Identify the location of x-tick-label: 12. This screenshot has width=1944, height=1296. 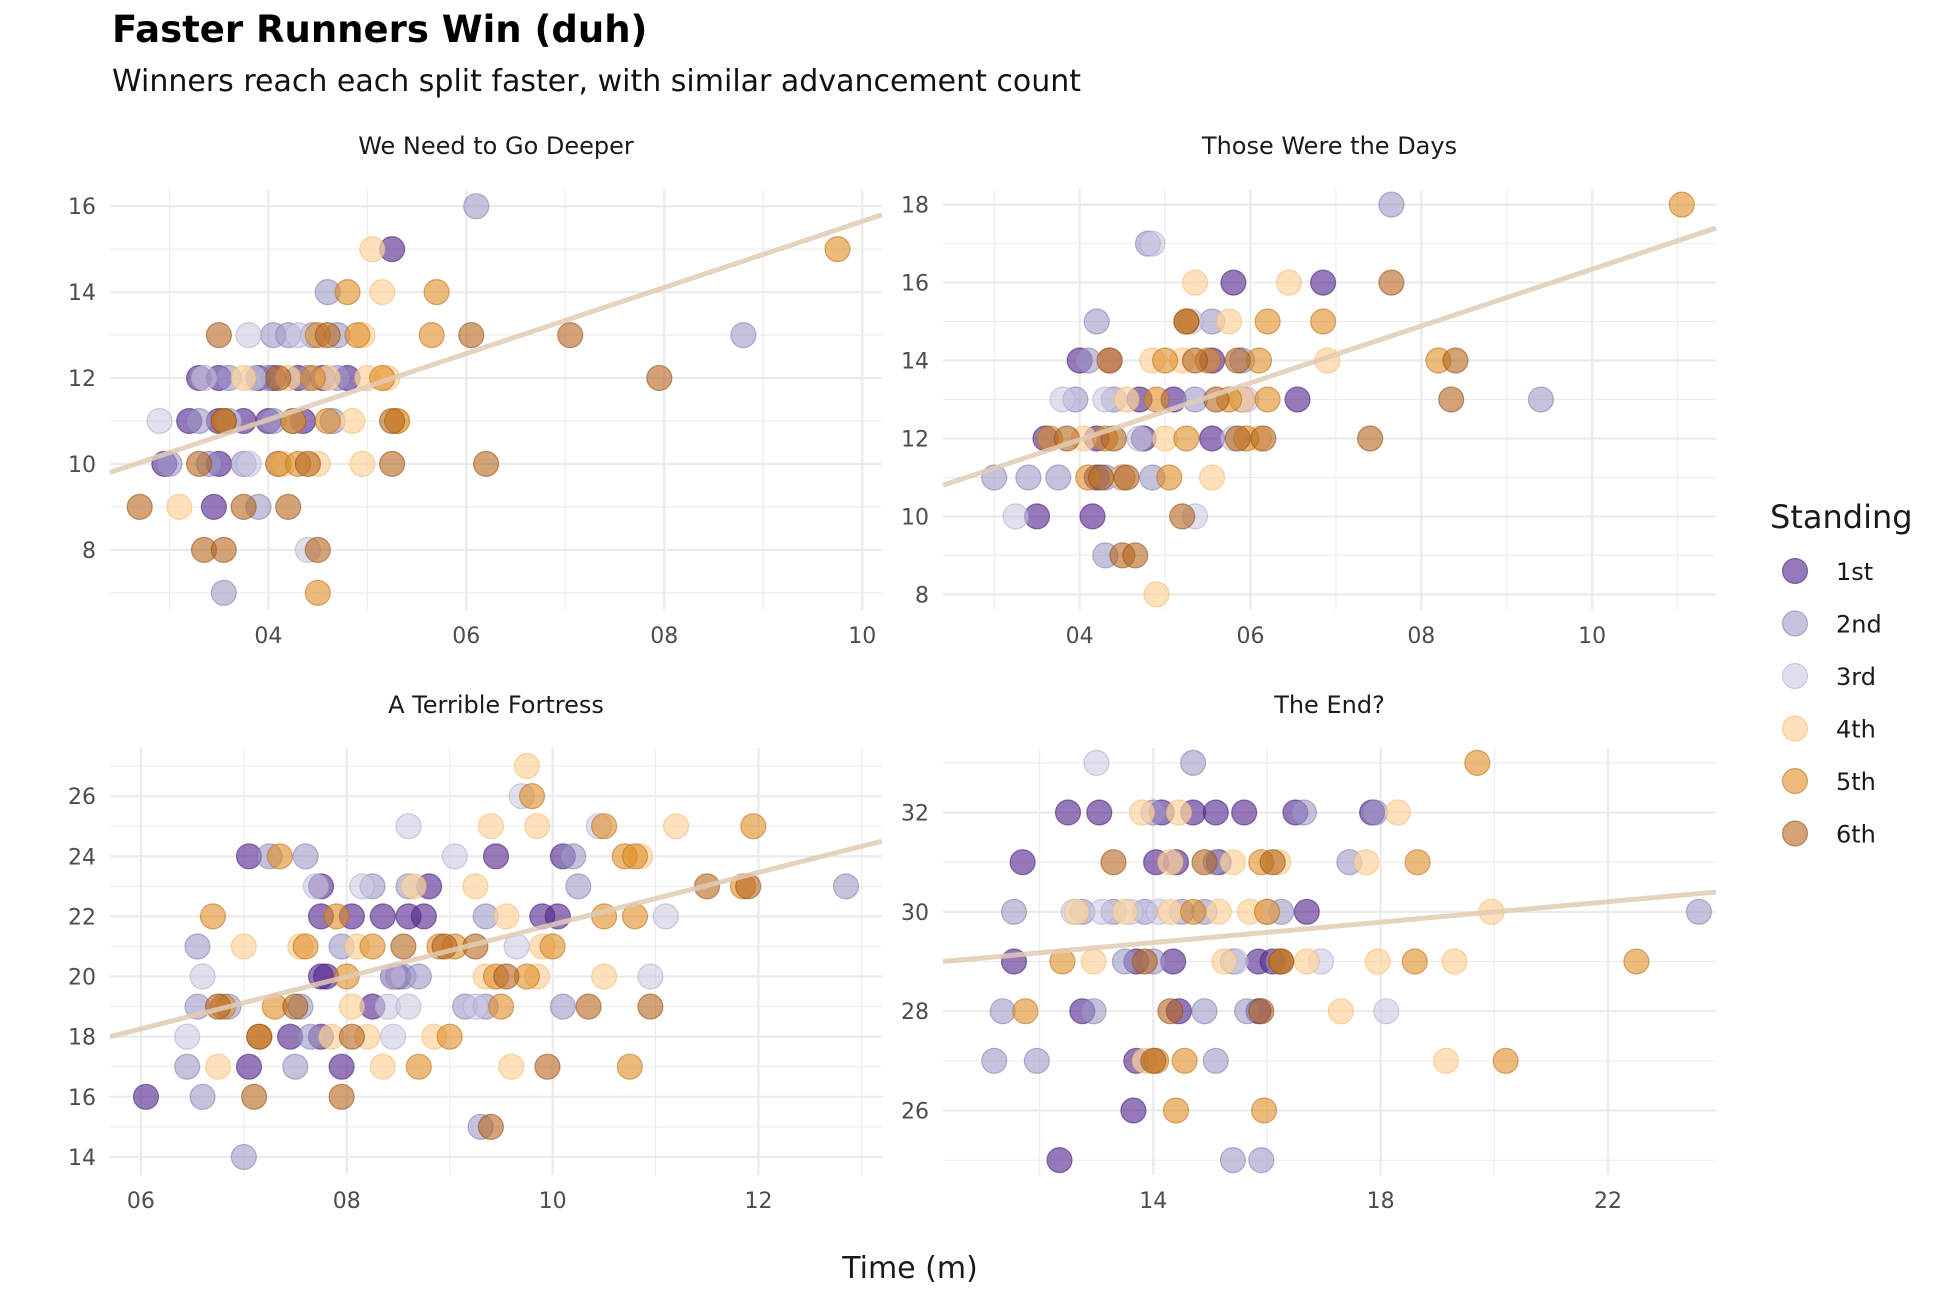
(758, 1201).